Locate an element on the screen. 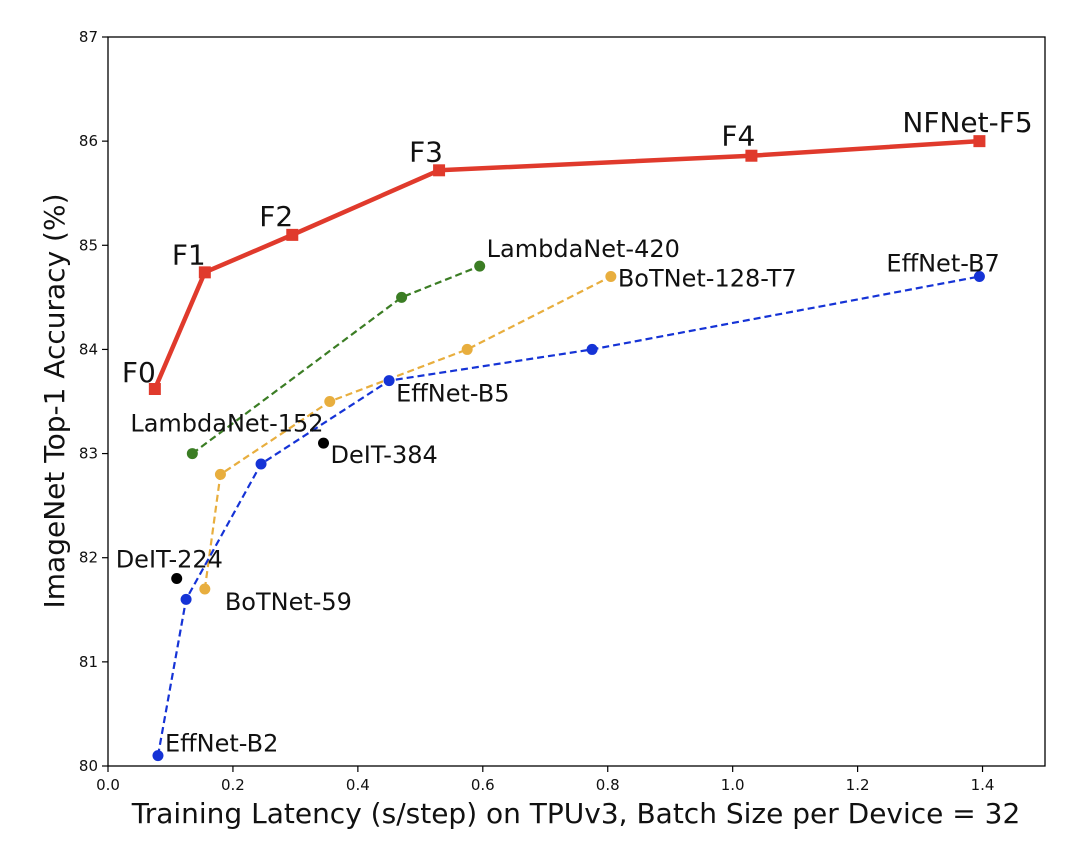 The image size is (1084, 854). x-tick-label: 1.2 is located at coordinates (858, 785).